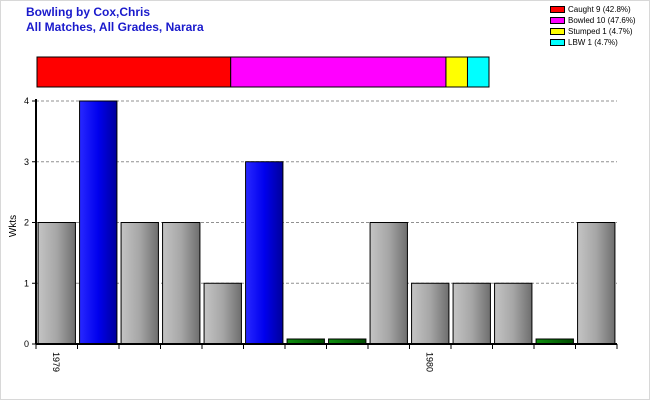 The height and width of the screenshot is (400, 650). What do you see at coordinates (26, 344) in the screenshot?
I see `y-tick-label: 0` at bounding box center [26, 344].